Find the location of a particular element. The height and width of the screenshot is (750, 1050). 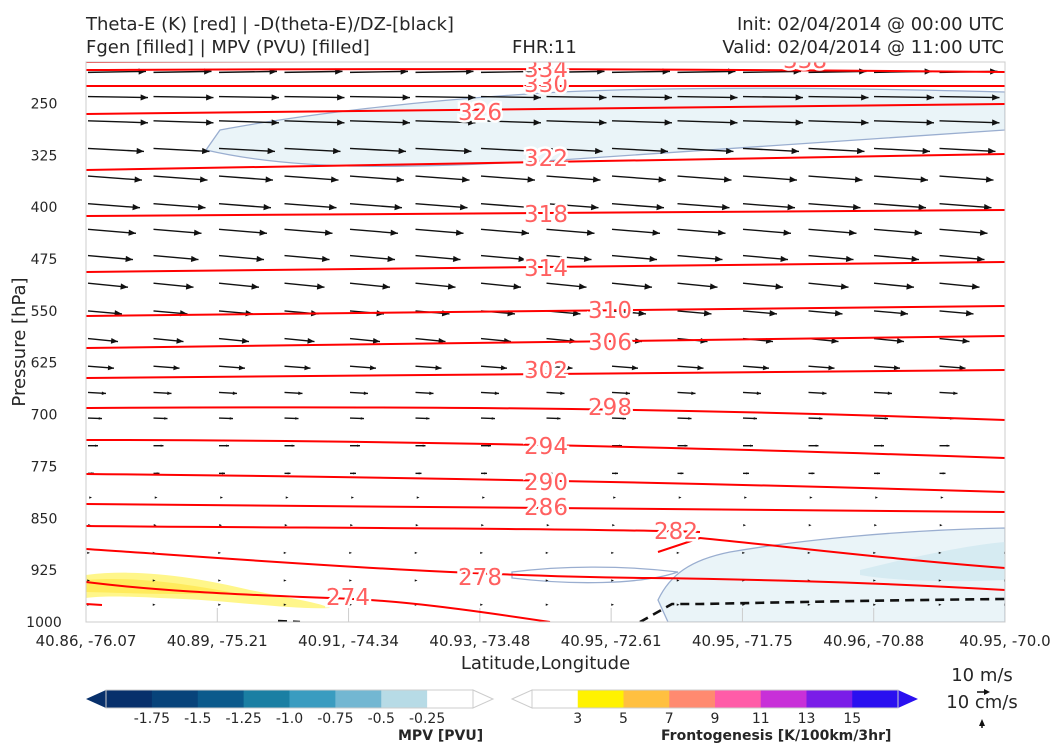

x-tick-label: 40.95, -72.61 is located at coordinates (611, 641).